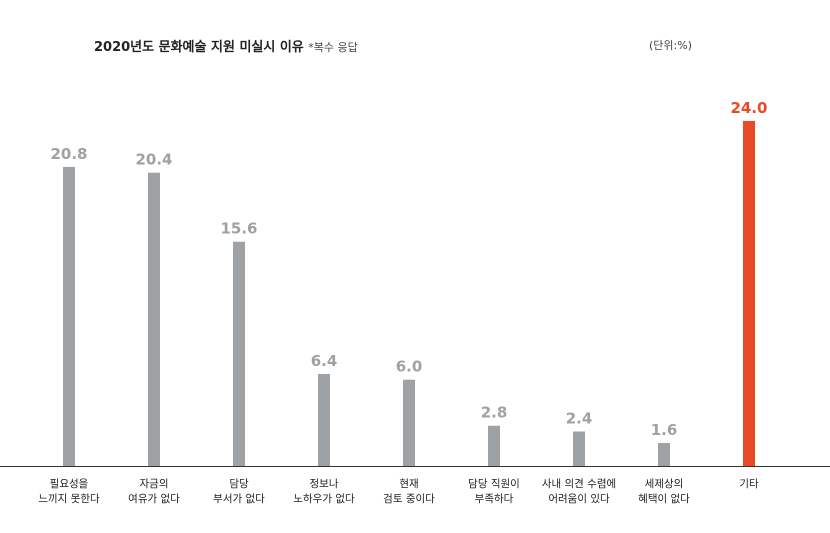 This screenshot has width=830, height=533. What do you see at coordinates (664, 498) in the screenshot?
I see `category-label-8-line-2: 혜택이 없다` at bounding box center [664, 498].